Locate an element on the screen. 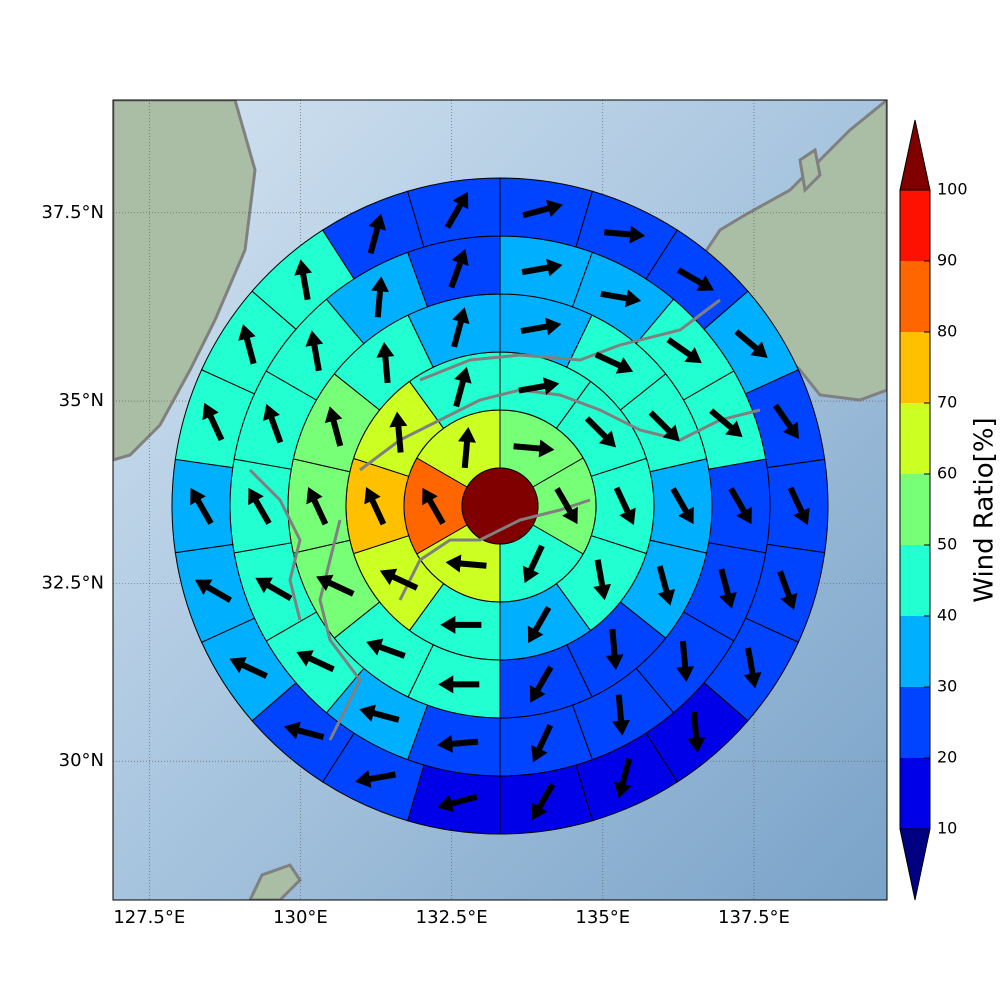  center-circle is located at coordinates (500, 506).